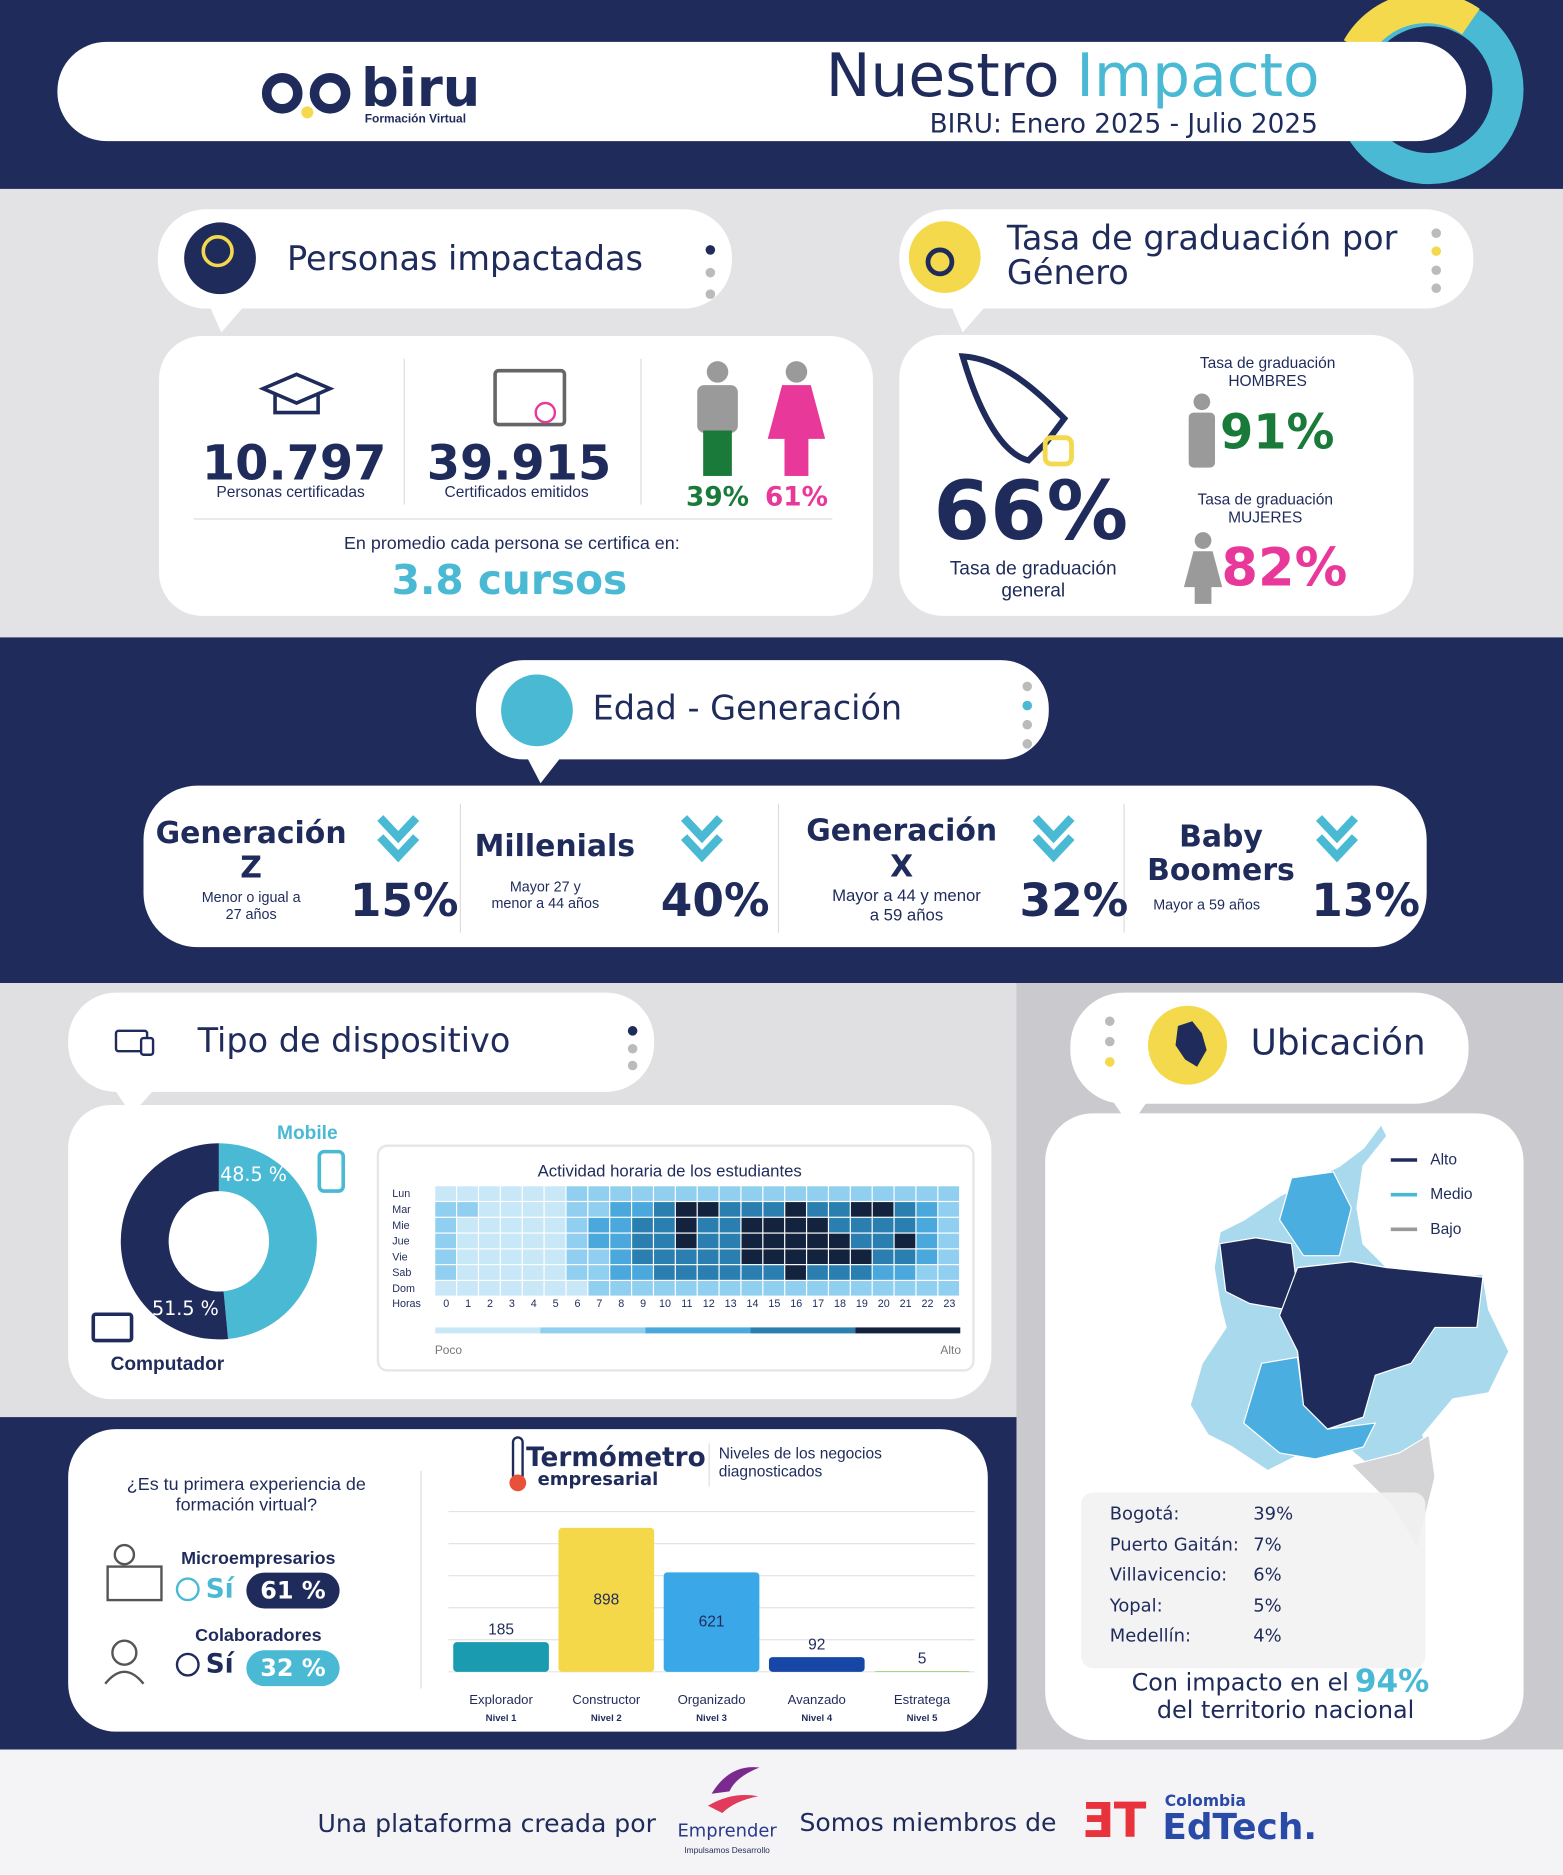 The width and height of the screenshot is (1563, 1875). What do you see at coordinates (1267, 1635) in the screenshot?
I see `city-value: 4%` at bounding box center [1267, 1635].